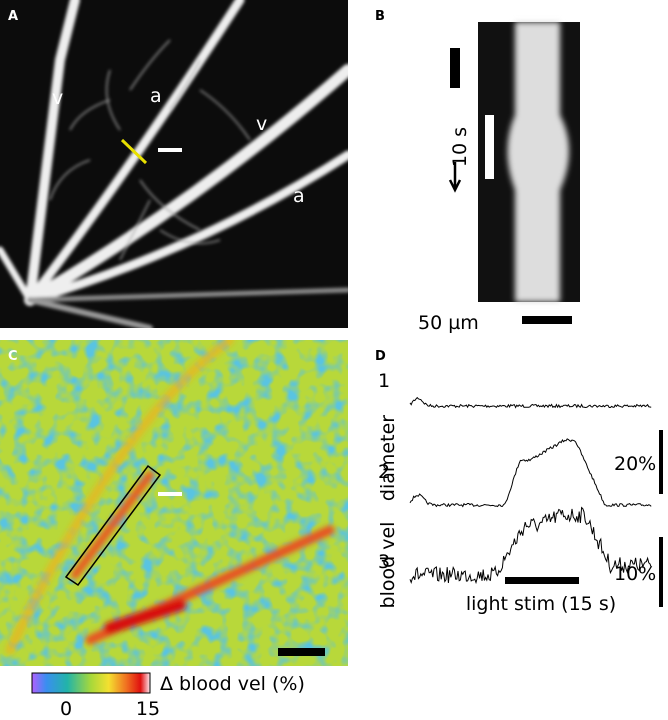 This screenshot has height=720, width=668. Describe the element at coordinates (232, 684) in the screenshot. I see `colorbar-title: Δ blood vel (%)` at that location.